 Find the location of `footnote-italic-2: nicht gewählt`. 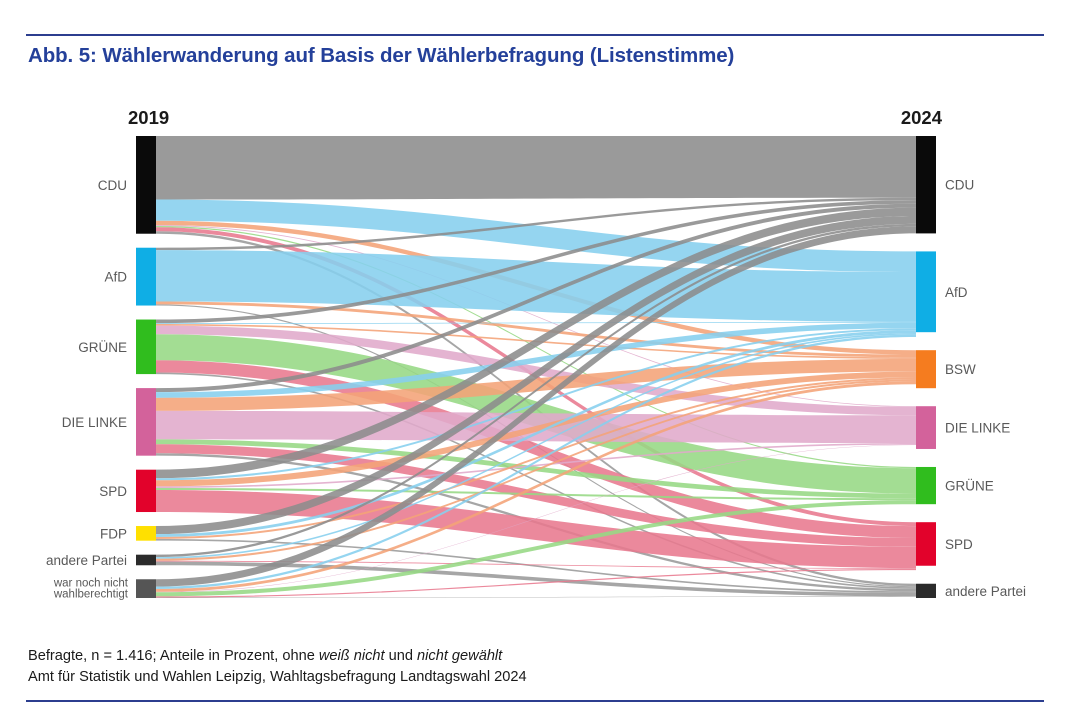

footnote-italic-2: nicht gewählt is located at coordinates (460, 656).